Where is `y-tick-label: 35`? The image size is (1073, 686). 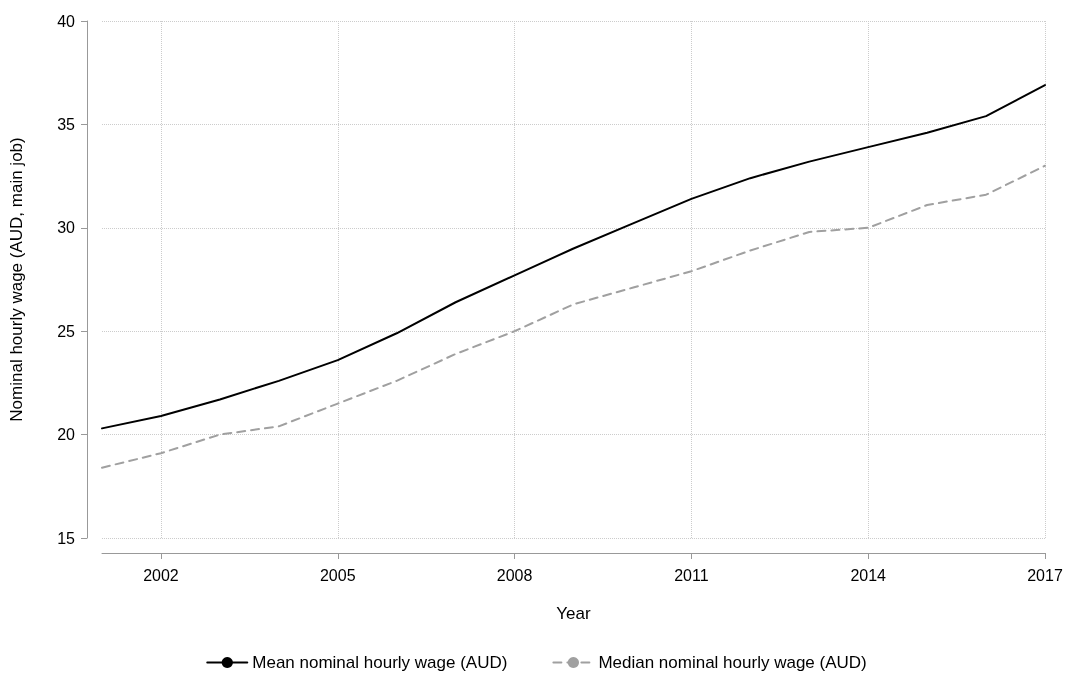 y-tick-label: 35 is located at coordinates (66, 124).